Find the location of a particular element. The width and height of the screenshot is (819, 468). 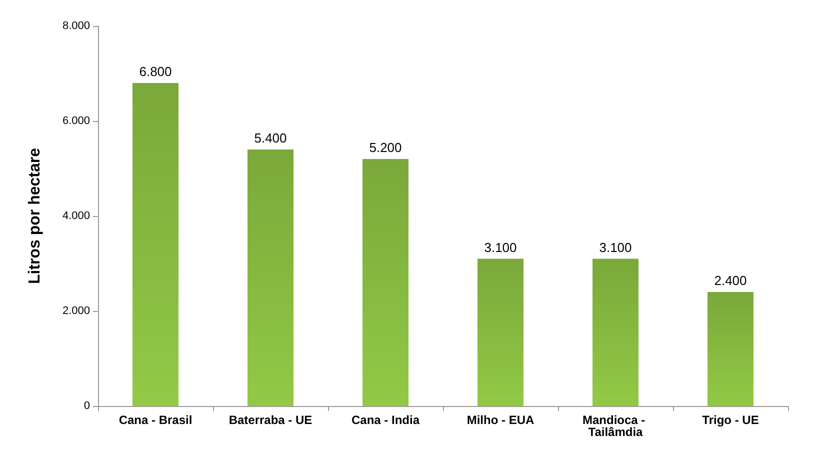

y-tick-label: 0 is located at coordinates (87, 406).